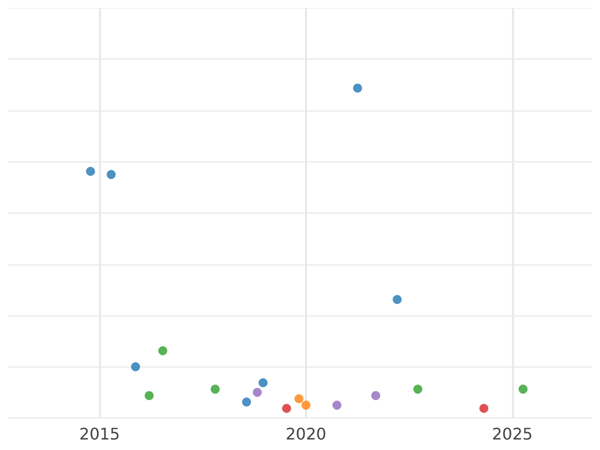 This screenshot has height=450, width=600. Describe the element at coordinates (306, 434) in the screenshot. I see `x-tick-label: 2020` at that location.